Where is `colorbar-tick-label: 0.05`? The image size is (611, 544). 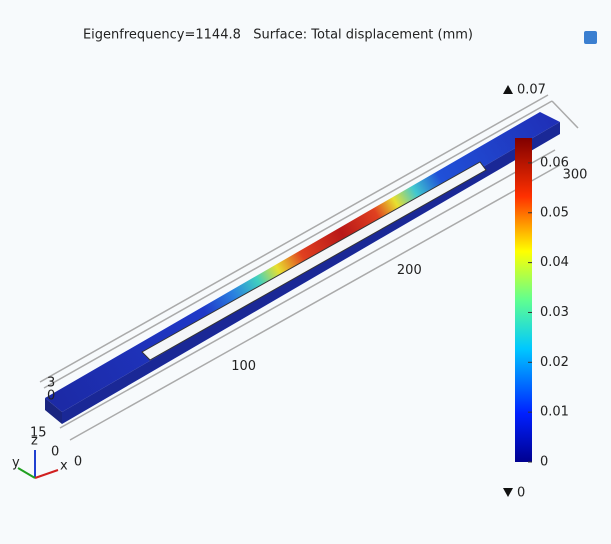 colorbar-tick-label: 0.05 is located at coordinates (554, 212).